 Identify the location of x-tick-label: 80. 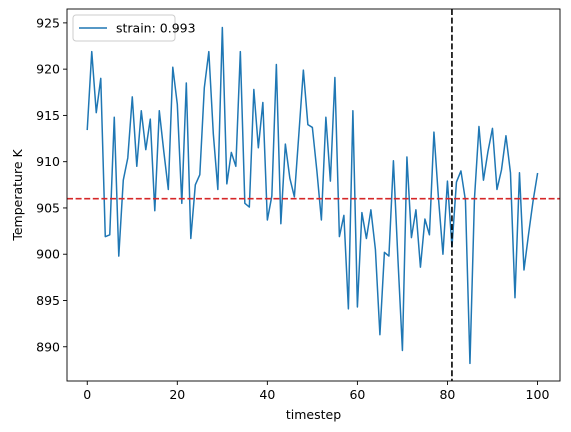
(447, 394).